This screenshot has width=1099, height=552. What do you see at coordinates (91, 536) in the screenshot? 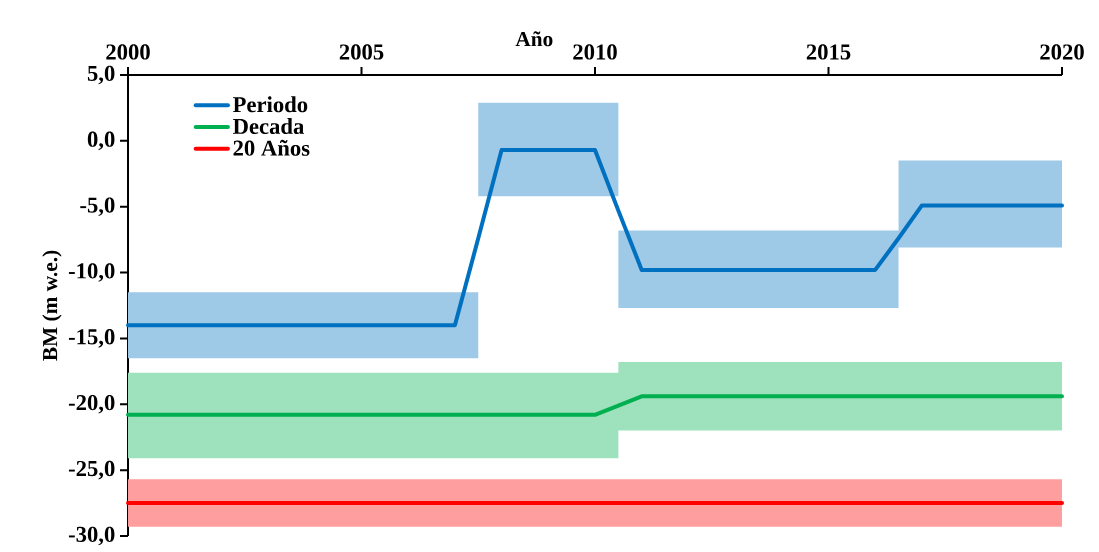
I see `y-tick-label: -30,0` at bounding box center [91, 536].